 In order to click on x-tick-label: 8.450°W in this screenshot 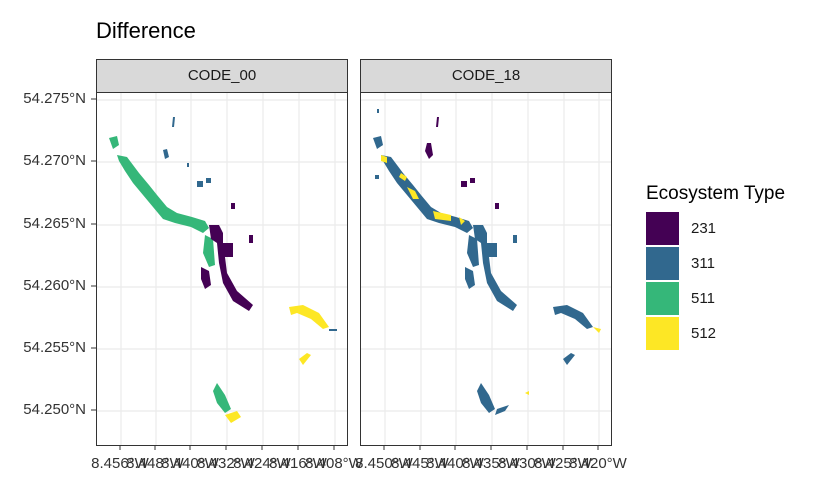, I will do `click(384, 463)`.